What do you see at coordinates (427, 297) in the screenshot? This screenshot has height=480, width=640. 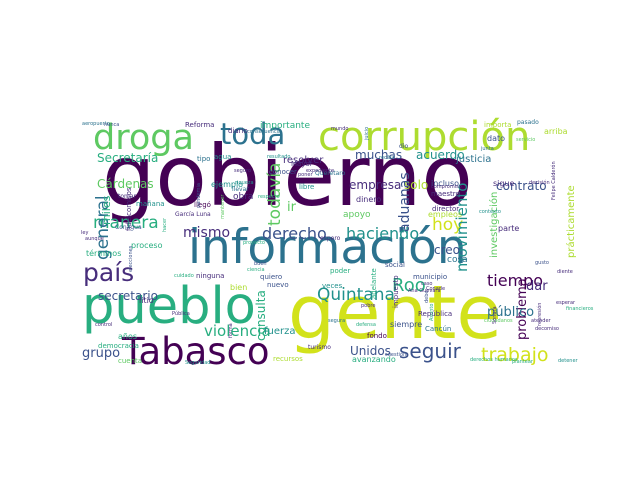 I see `word-125: debe` at bounding box center [427, 297].